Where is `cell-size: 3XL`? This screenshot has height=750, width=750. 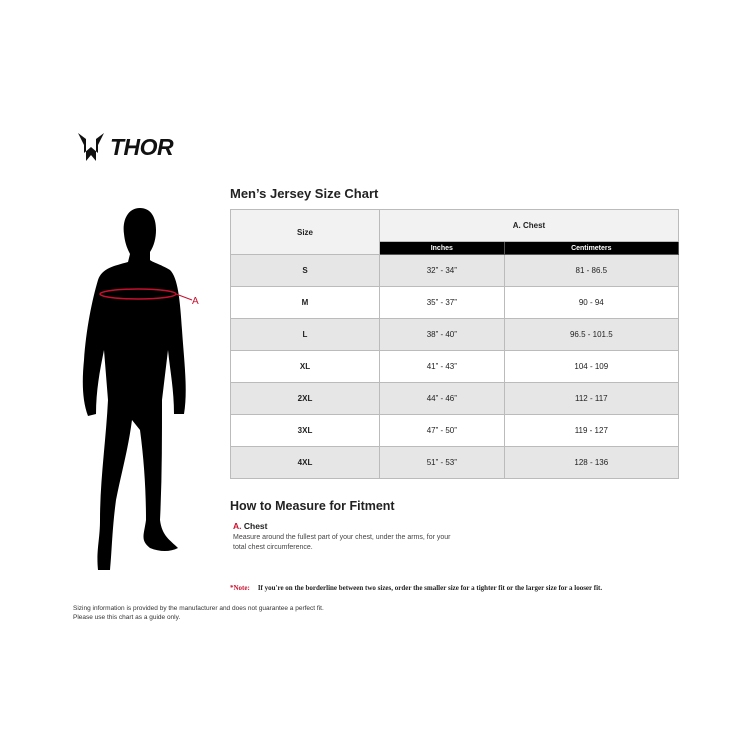
cell-size: 3XL is located at coordinates (305, 430).